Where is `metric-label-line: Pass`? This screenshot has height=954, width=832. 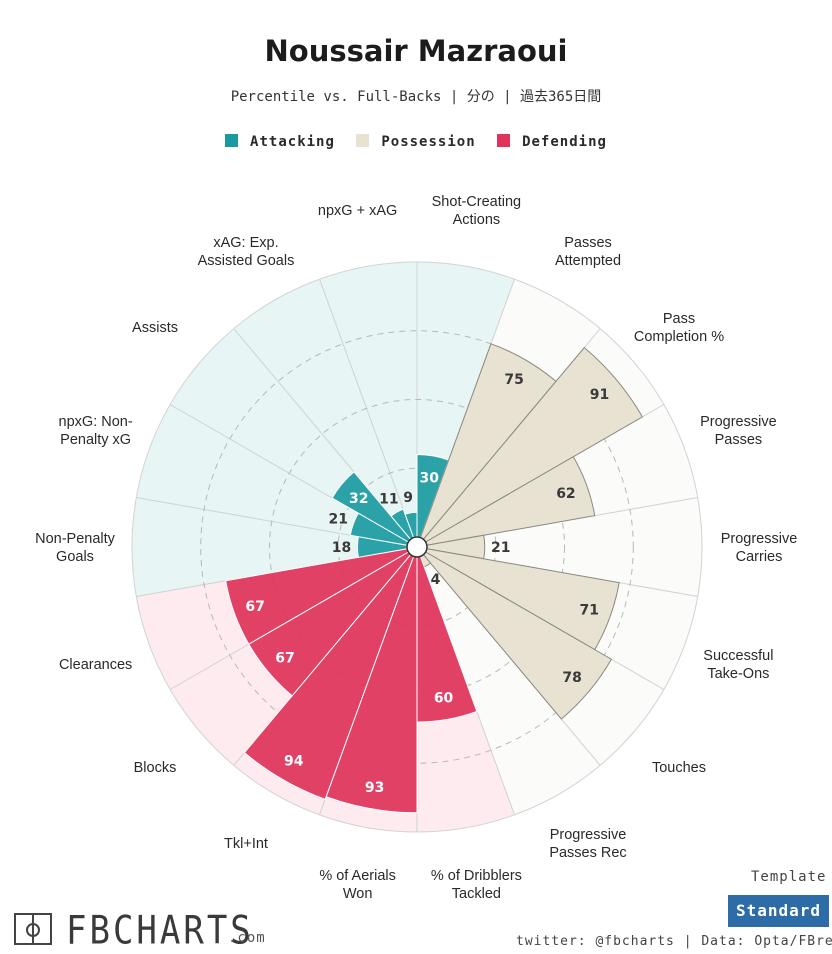
metric-label-line: Pass is located at coordinates (679, 319).